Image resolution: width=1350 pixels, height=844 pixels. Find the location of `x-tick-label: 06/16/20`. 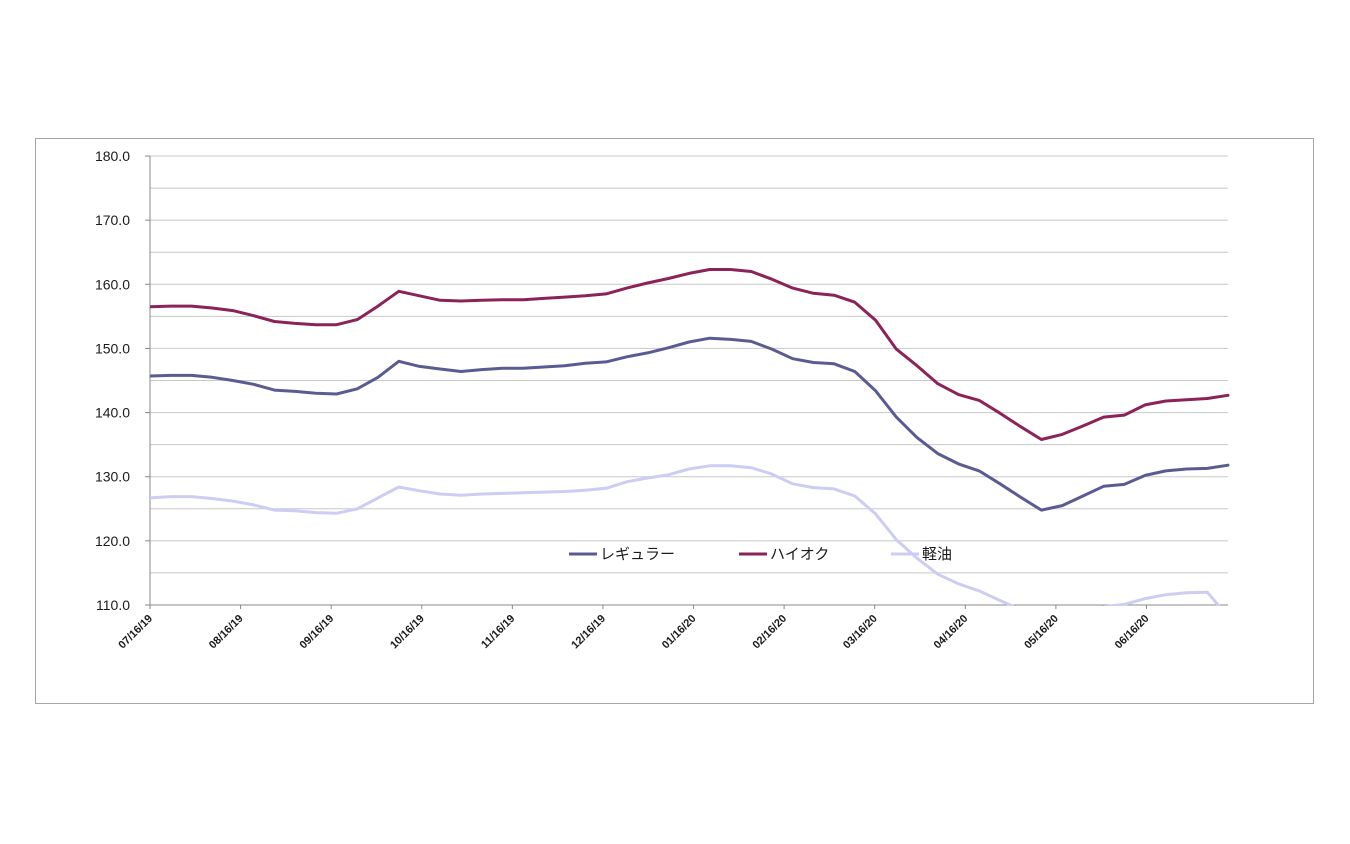

x-tick-label: 06/16/20 is located at coordinates (1132, 632).